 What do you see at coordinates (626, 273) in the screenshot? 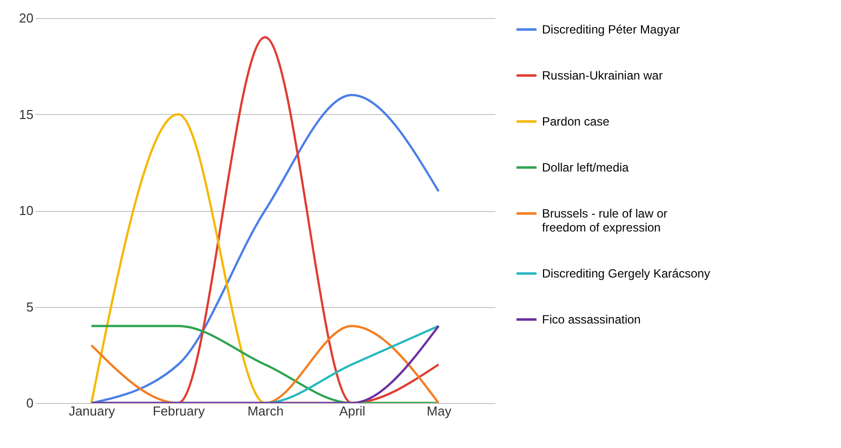
I see `legend-label: Discrediting Gergely Karácsony` at bounding box center [626, 273].